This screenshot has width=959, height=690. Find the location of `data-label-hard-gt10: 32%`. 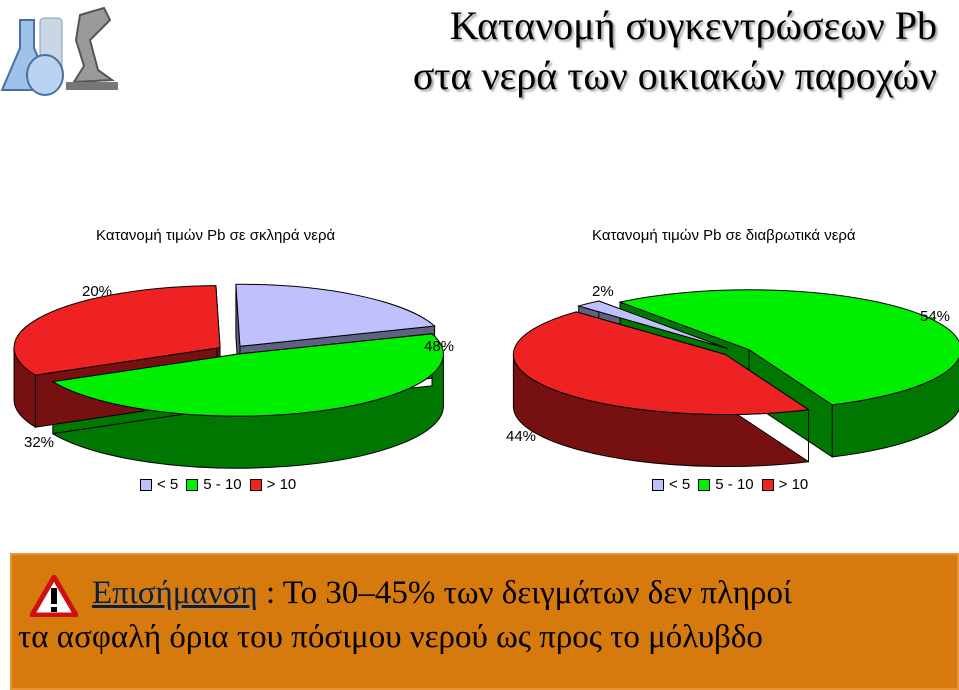

data-label-hard-gt10: 32% is located at coordinates (39, 442).